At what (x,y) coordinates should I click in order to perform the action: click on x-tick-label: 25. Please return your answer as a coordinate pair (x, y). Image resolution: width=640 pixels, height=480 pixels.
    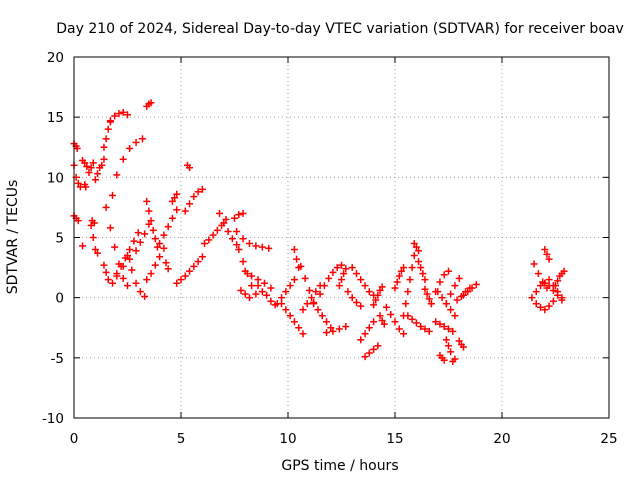
    Looking at the image, I should click on (608, 439).